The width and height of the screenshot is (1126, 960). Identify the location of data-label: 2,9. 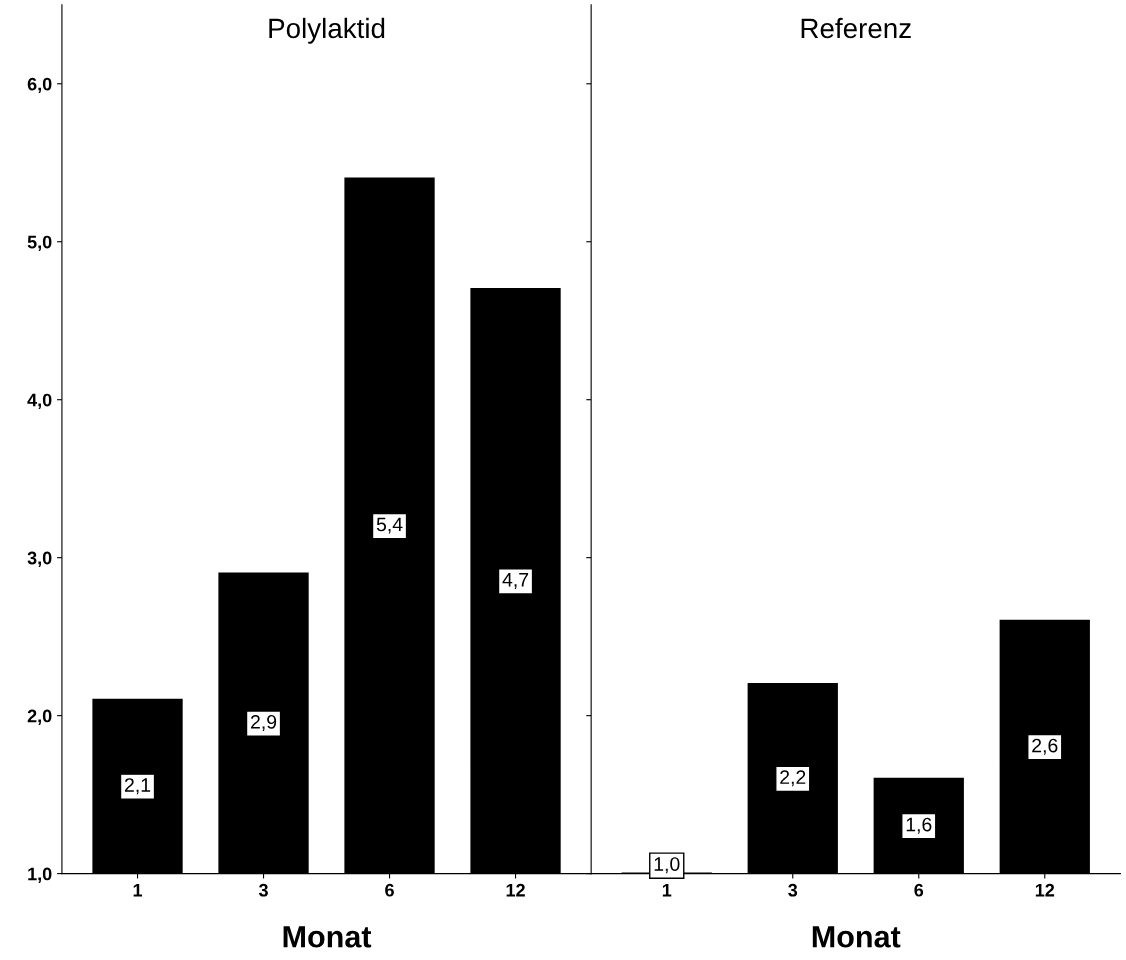
(264, 723).